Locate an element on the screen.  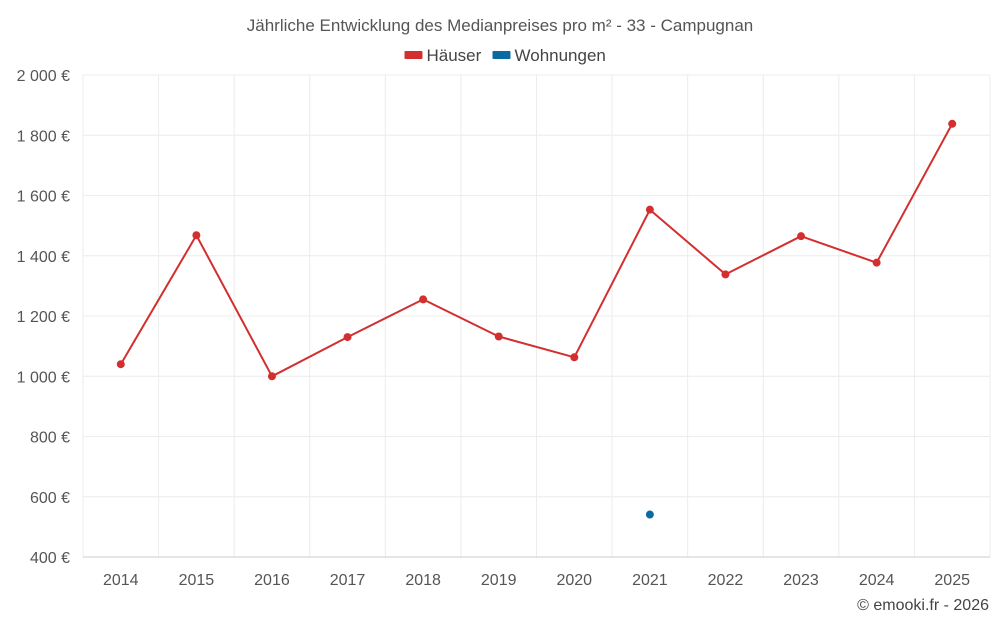
credit-text: © emooki.fr - 2026 is located at coordinates (923, 605).